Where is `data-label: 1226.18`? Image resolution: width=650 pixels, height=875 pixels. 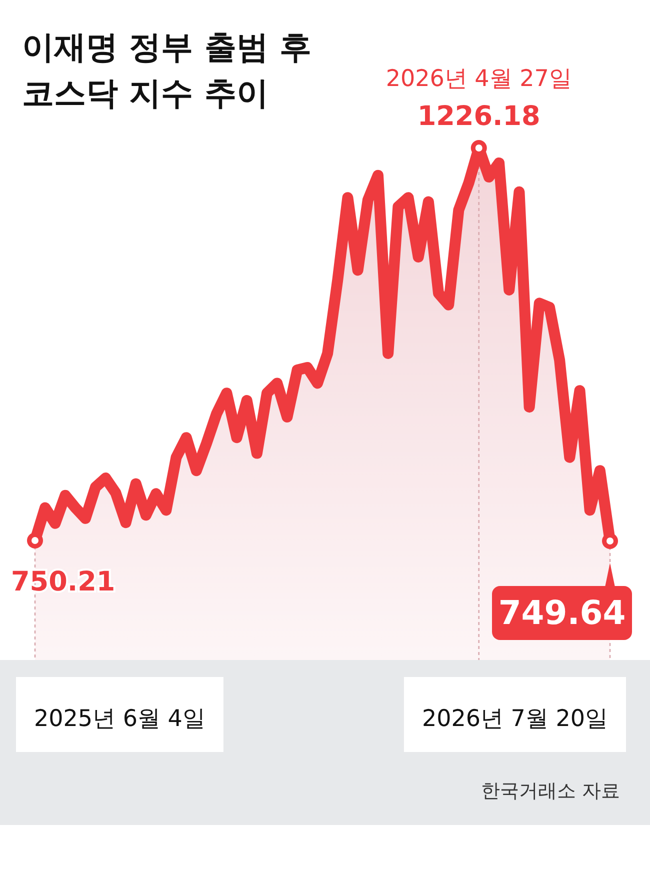
data-label: 1226.18 is located at coordinates (478, 116).